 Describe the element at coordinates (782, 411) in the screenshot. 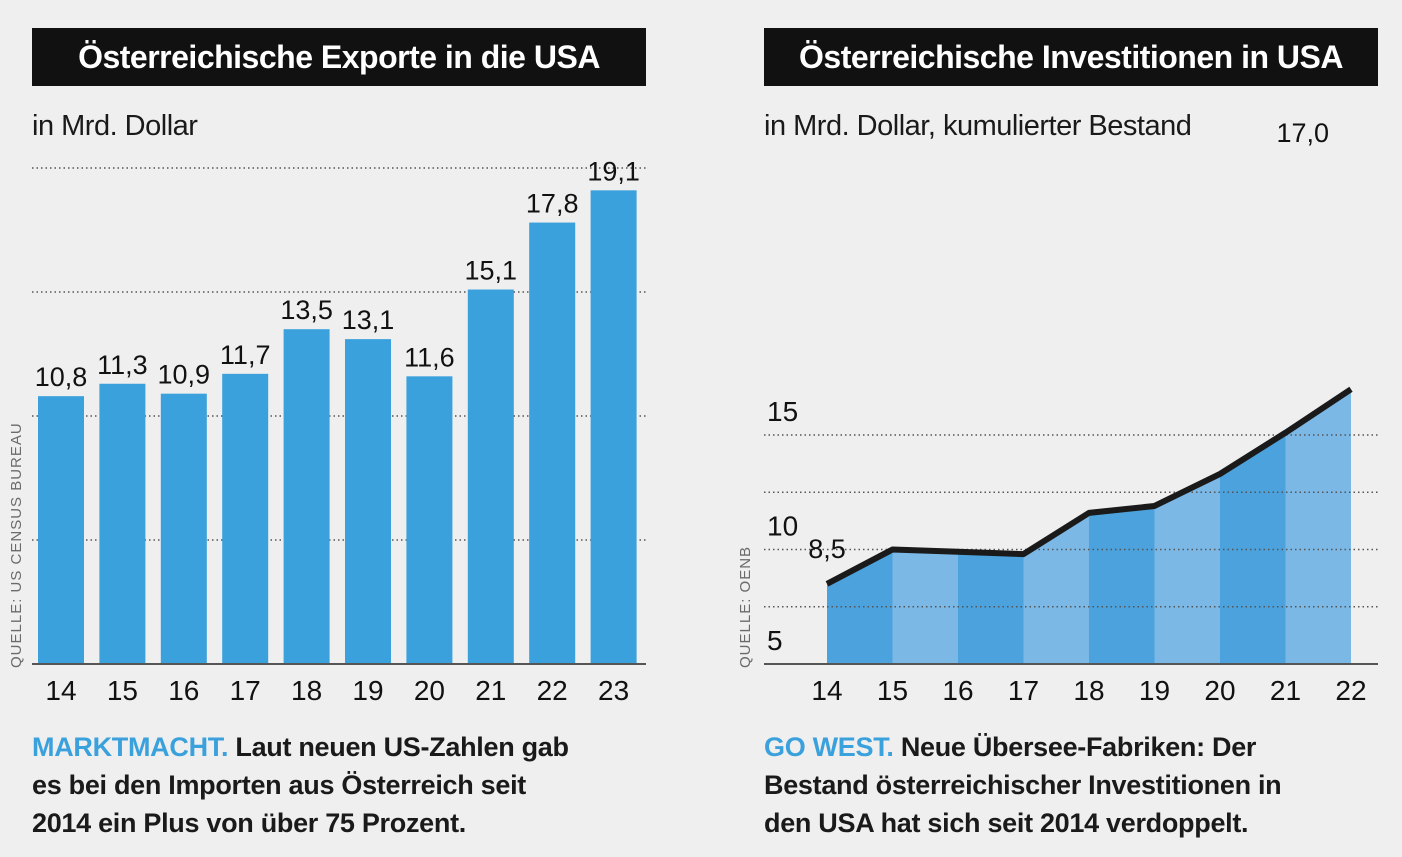

I see `y-tick-label-15: 15` at that location.